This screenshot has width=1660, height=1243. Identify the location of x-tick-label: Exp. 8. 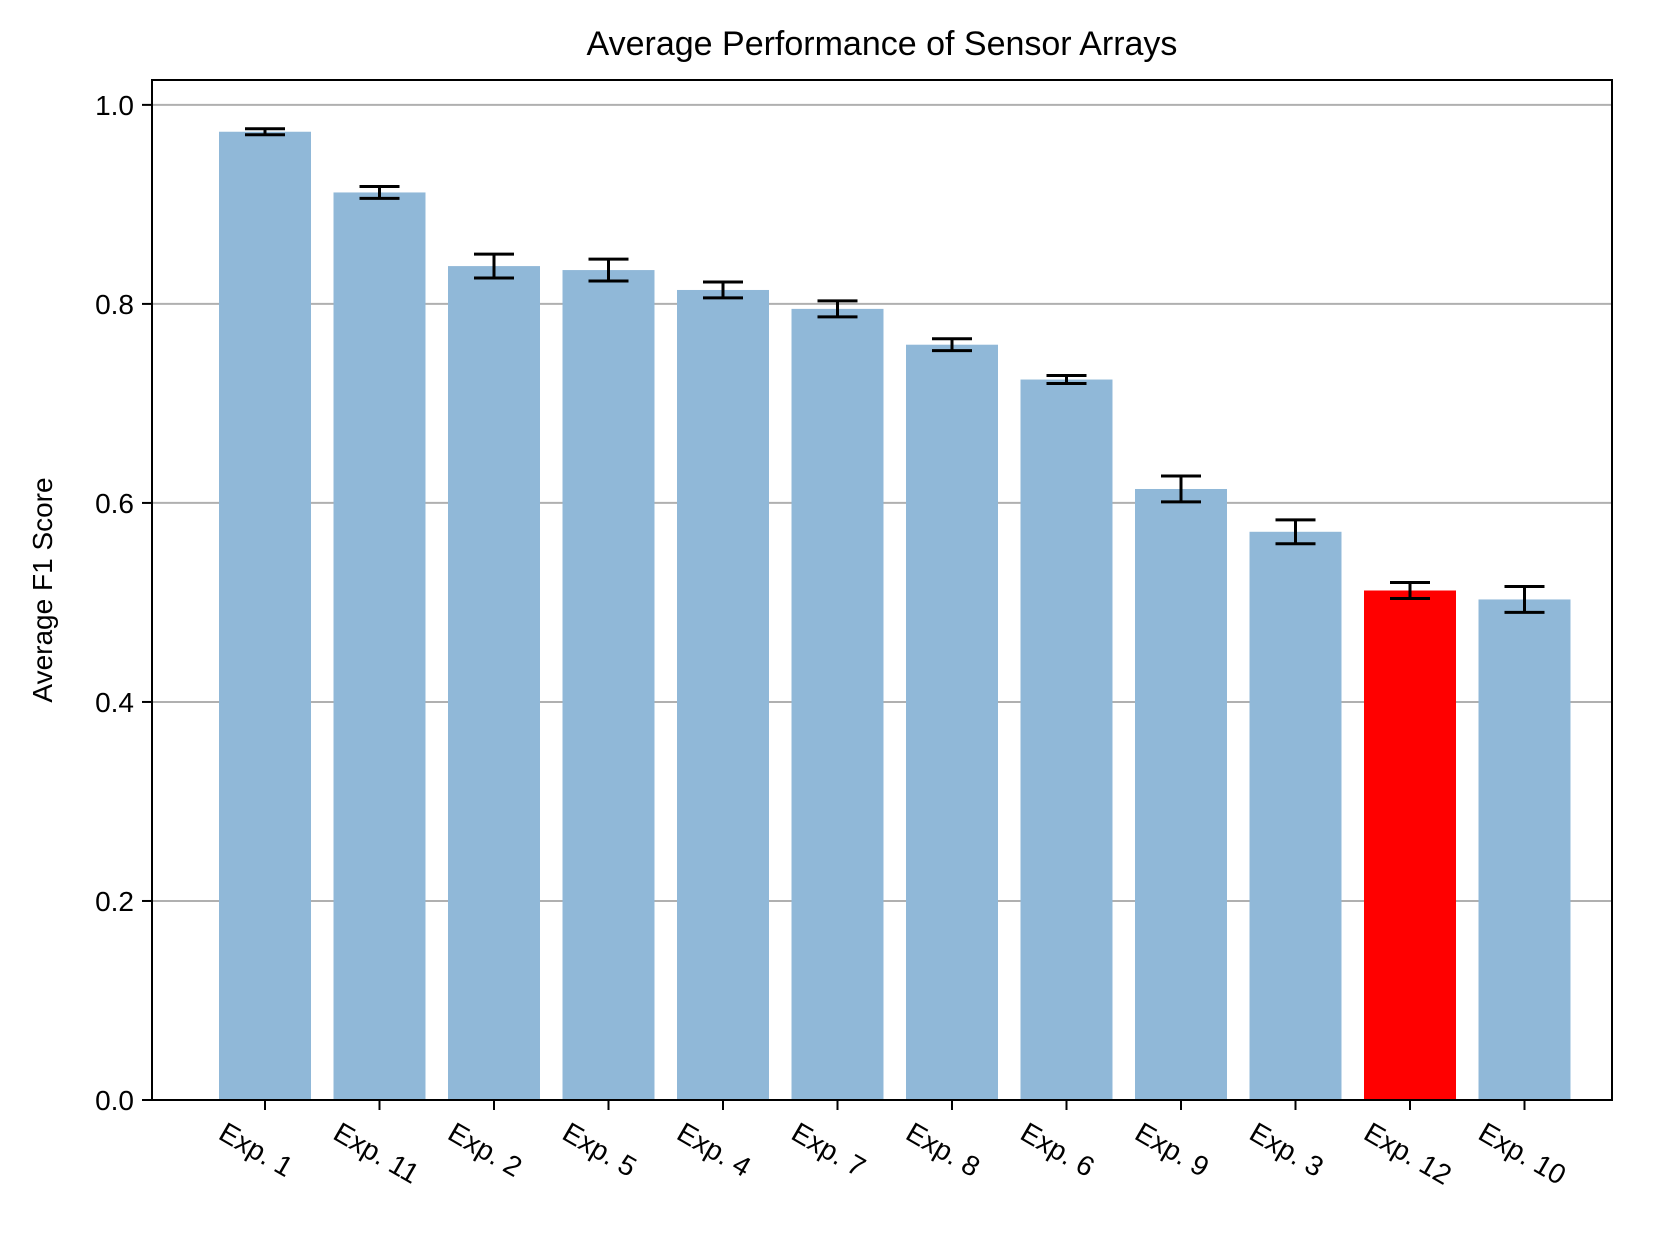
(943, 1149).